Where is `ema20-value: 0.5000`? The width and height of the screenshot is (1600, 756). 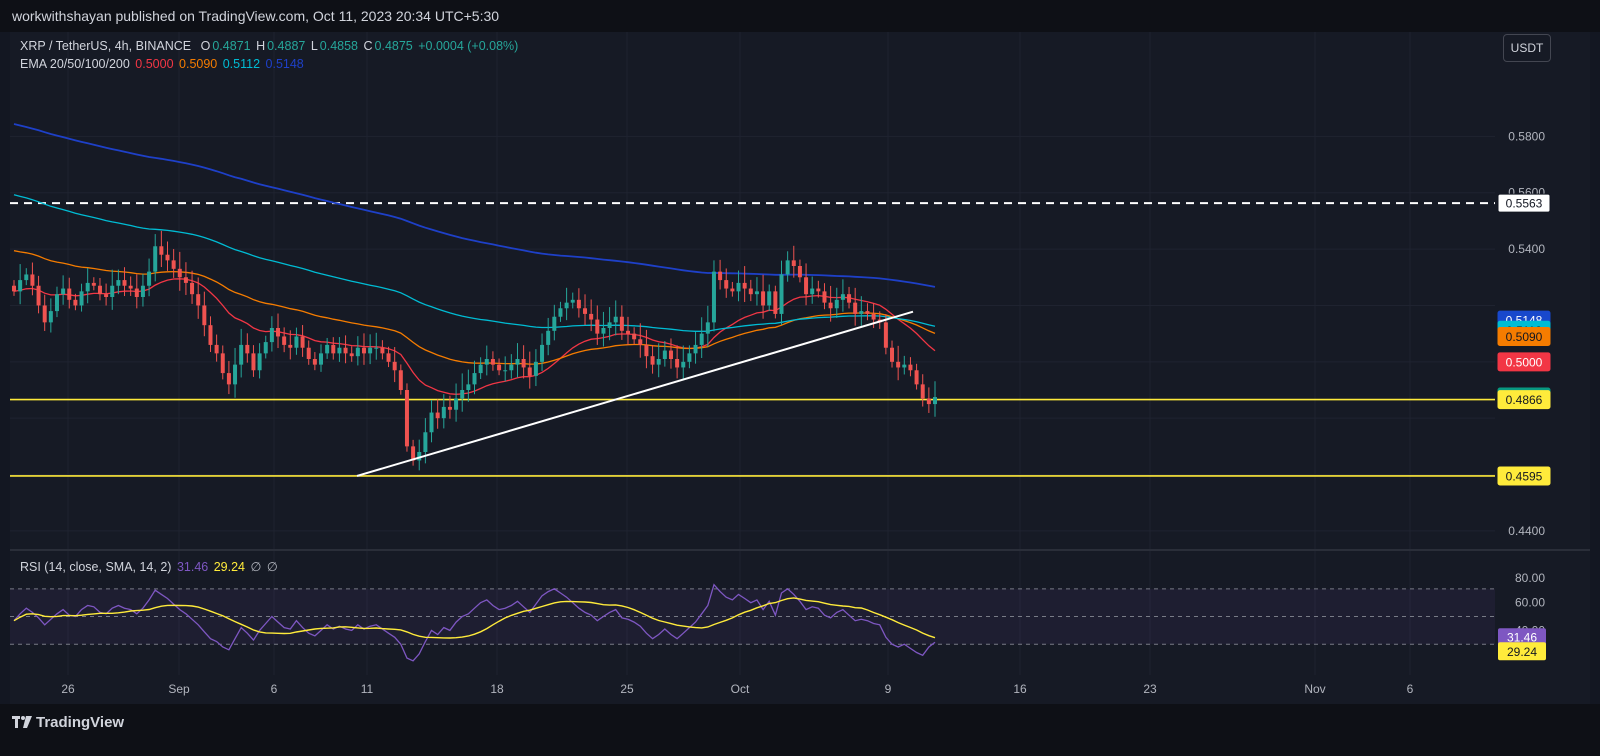 ema20-value: 0.5000 is located at coordinates (154, 64).